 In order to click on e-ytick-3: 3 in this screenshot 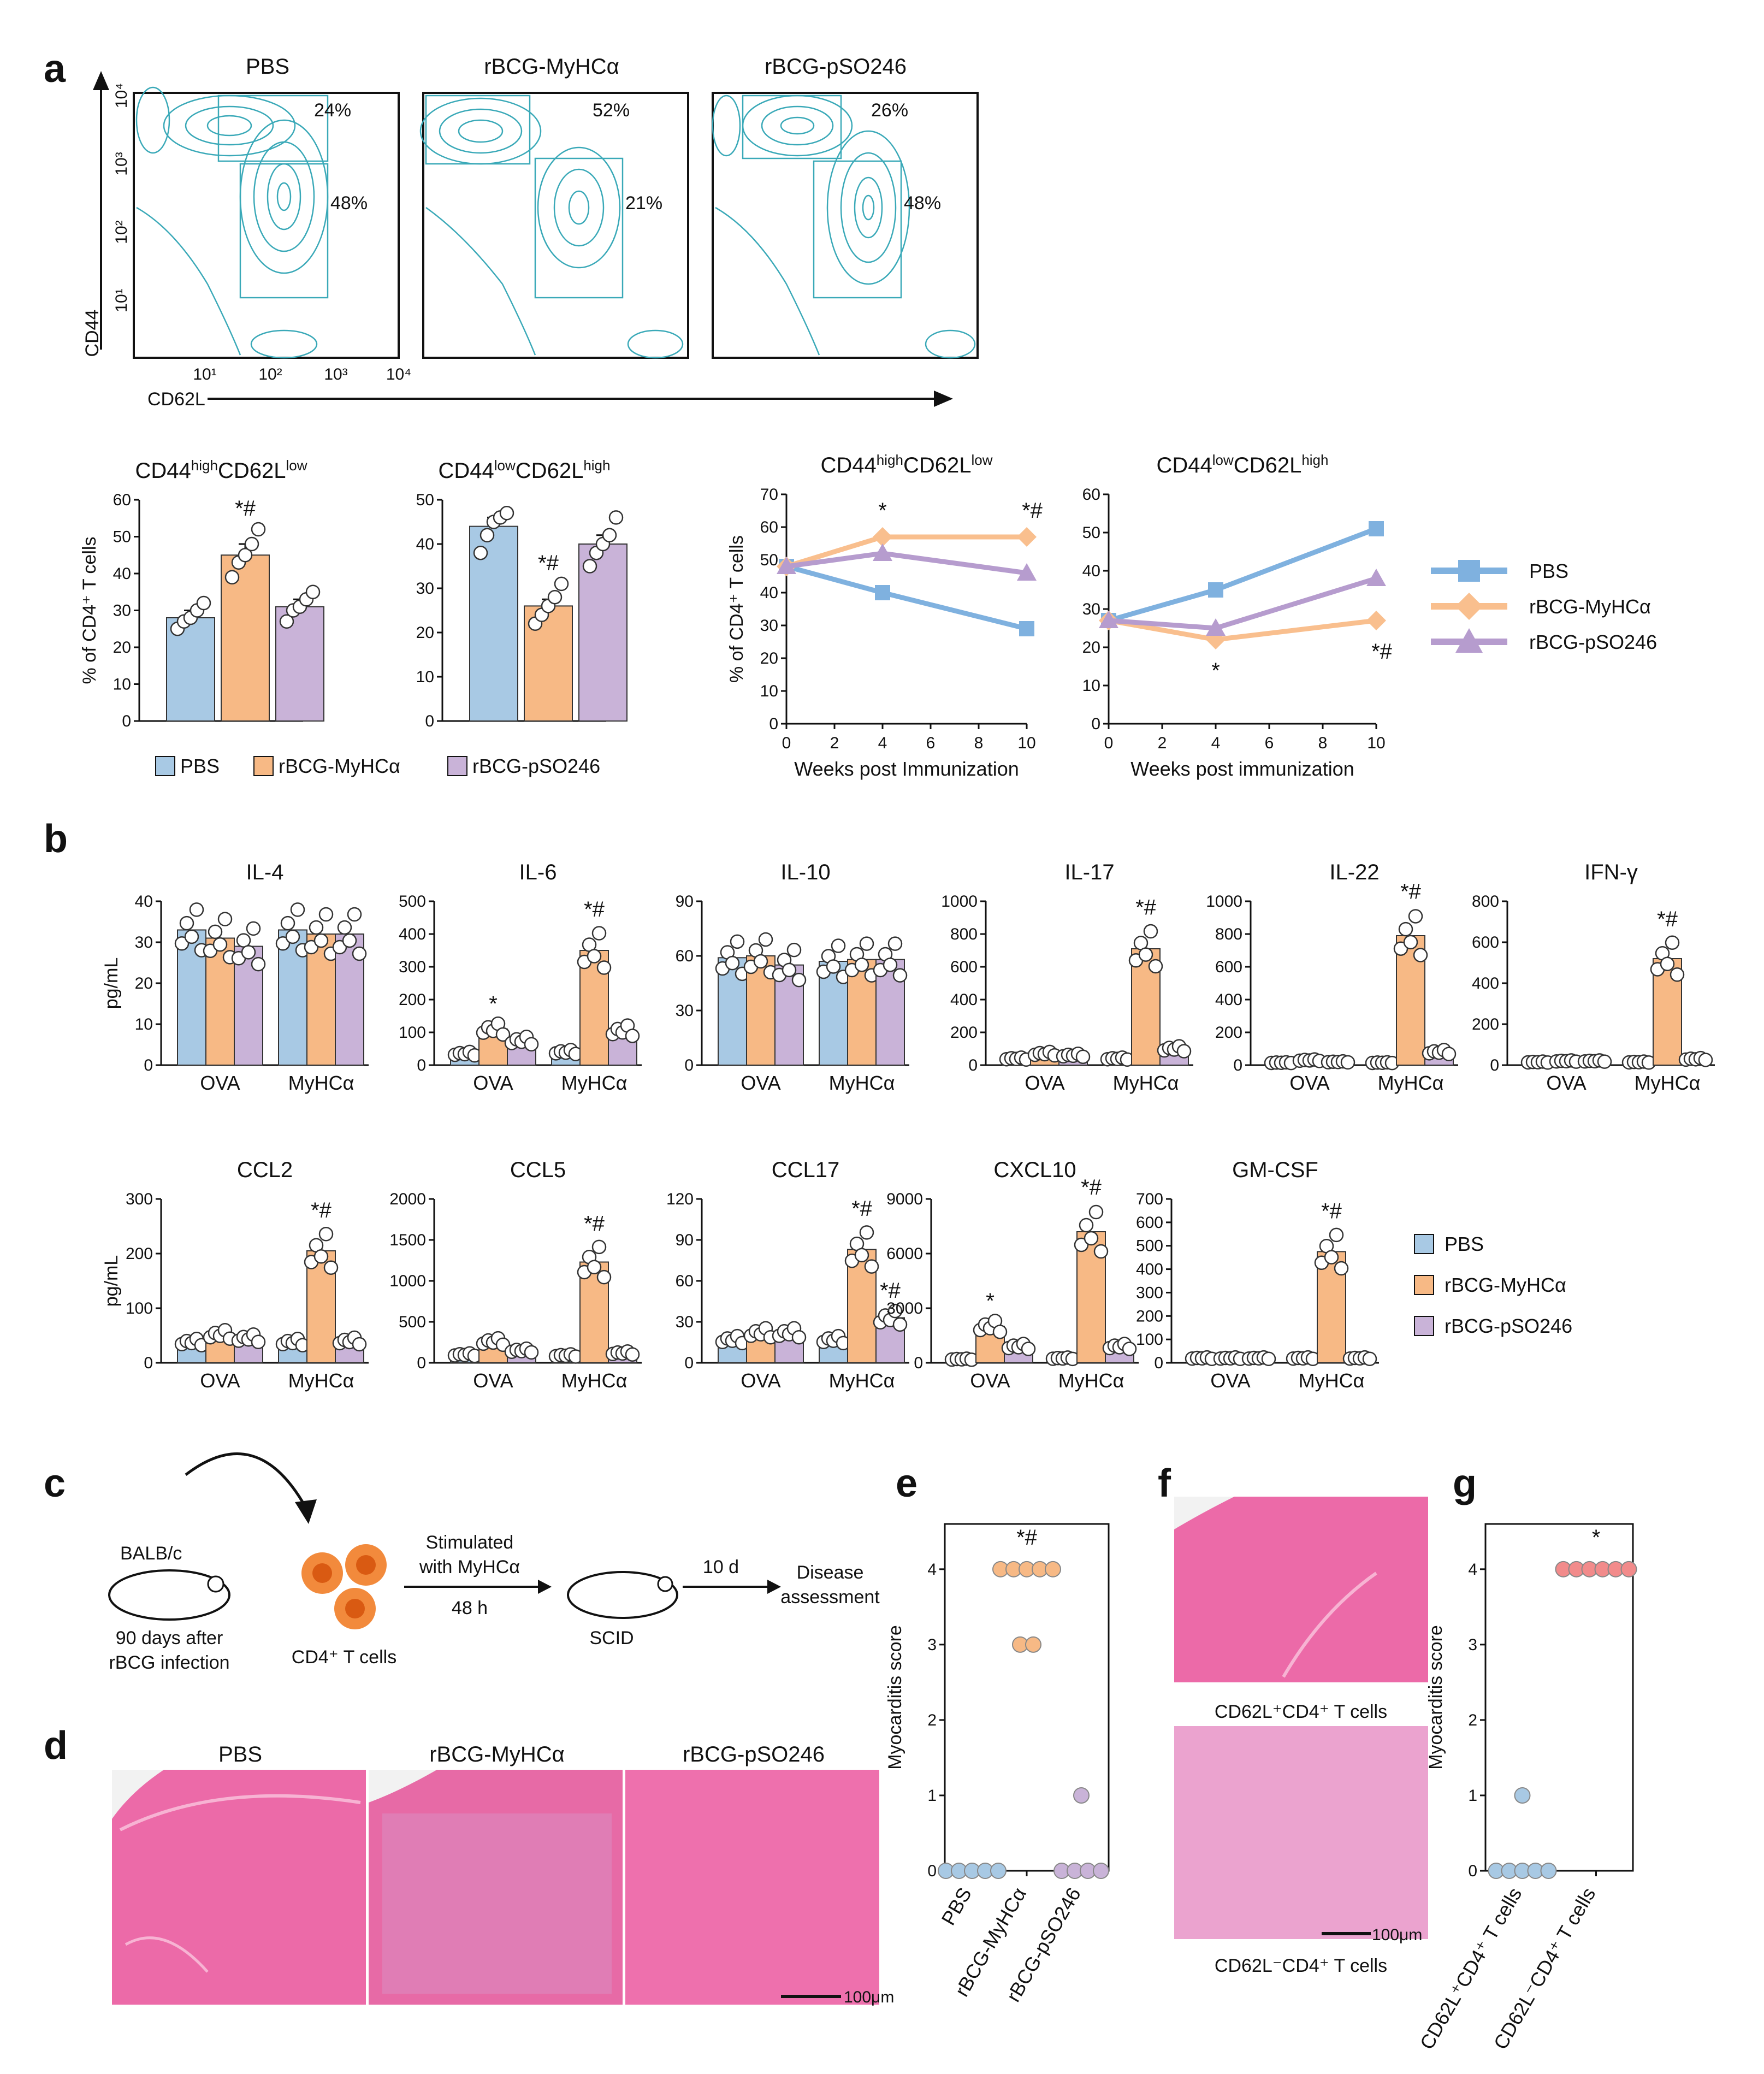, I will do `click(932, 1645)`.